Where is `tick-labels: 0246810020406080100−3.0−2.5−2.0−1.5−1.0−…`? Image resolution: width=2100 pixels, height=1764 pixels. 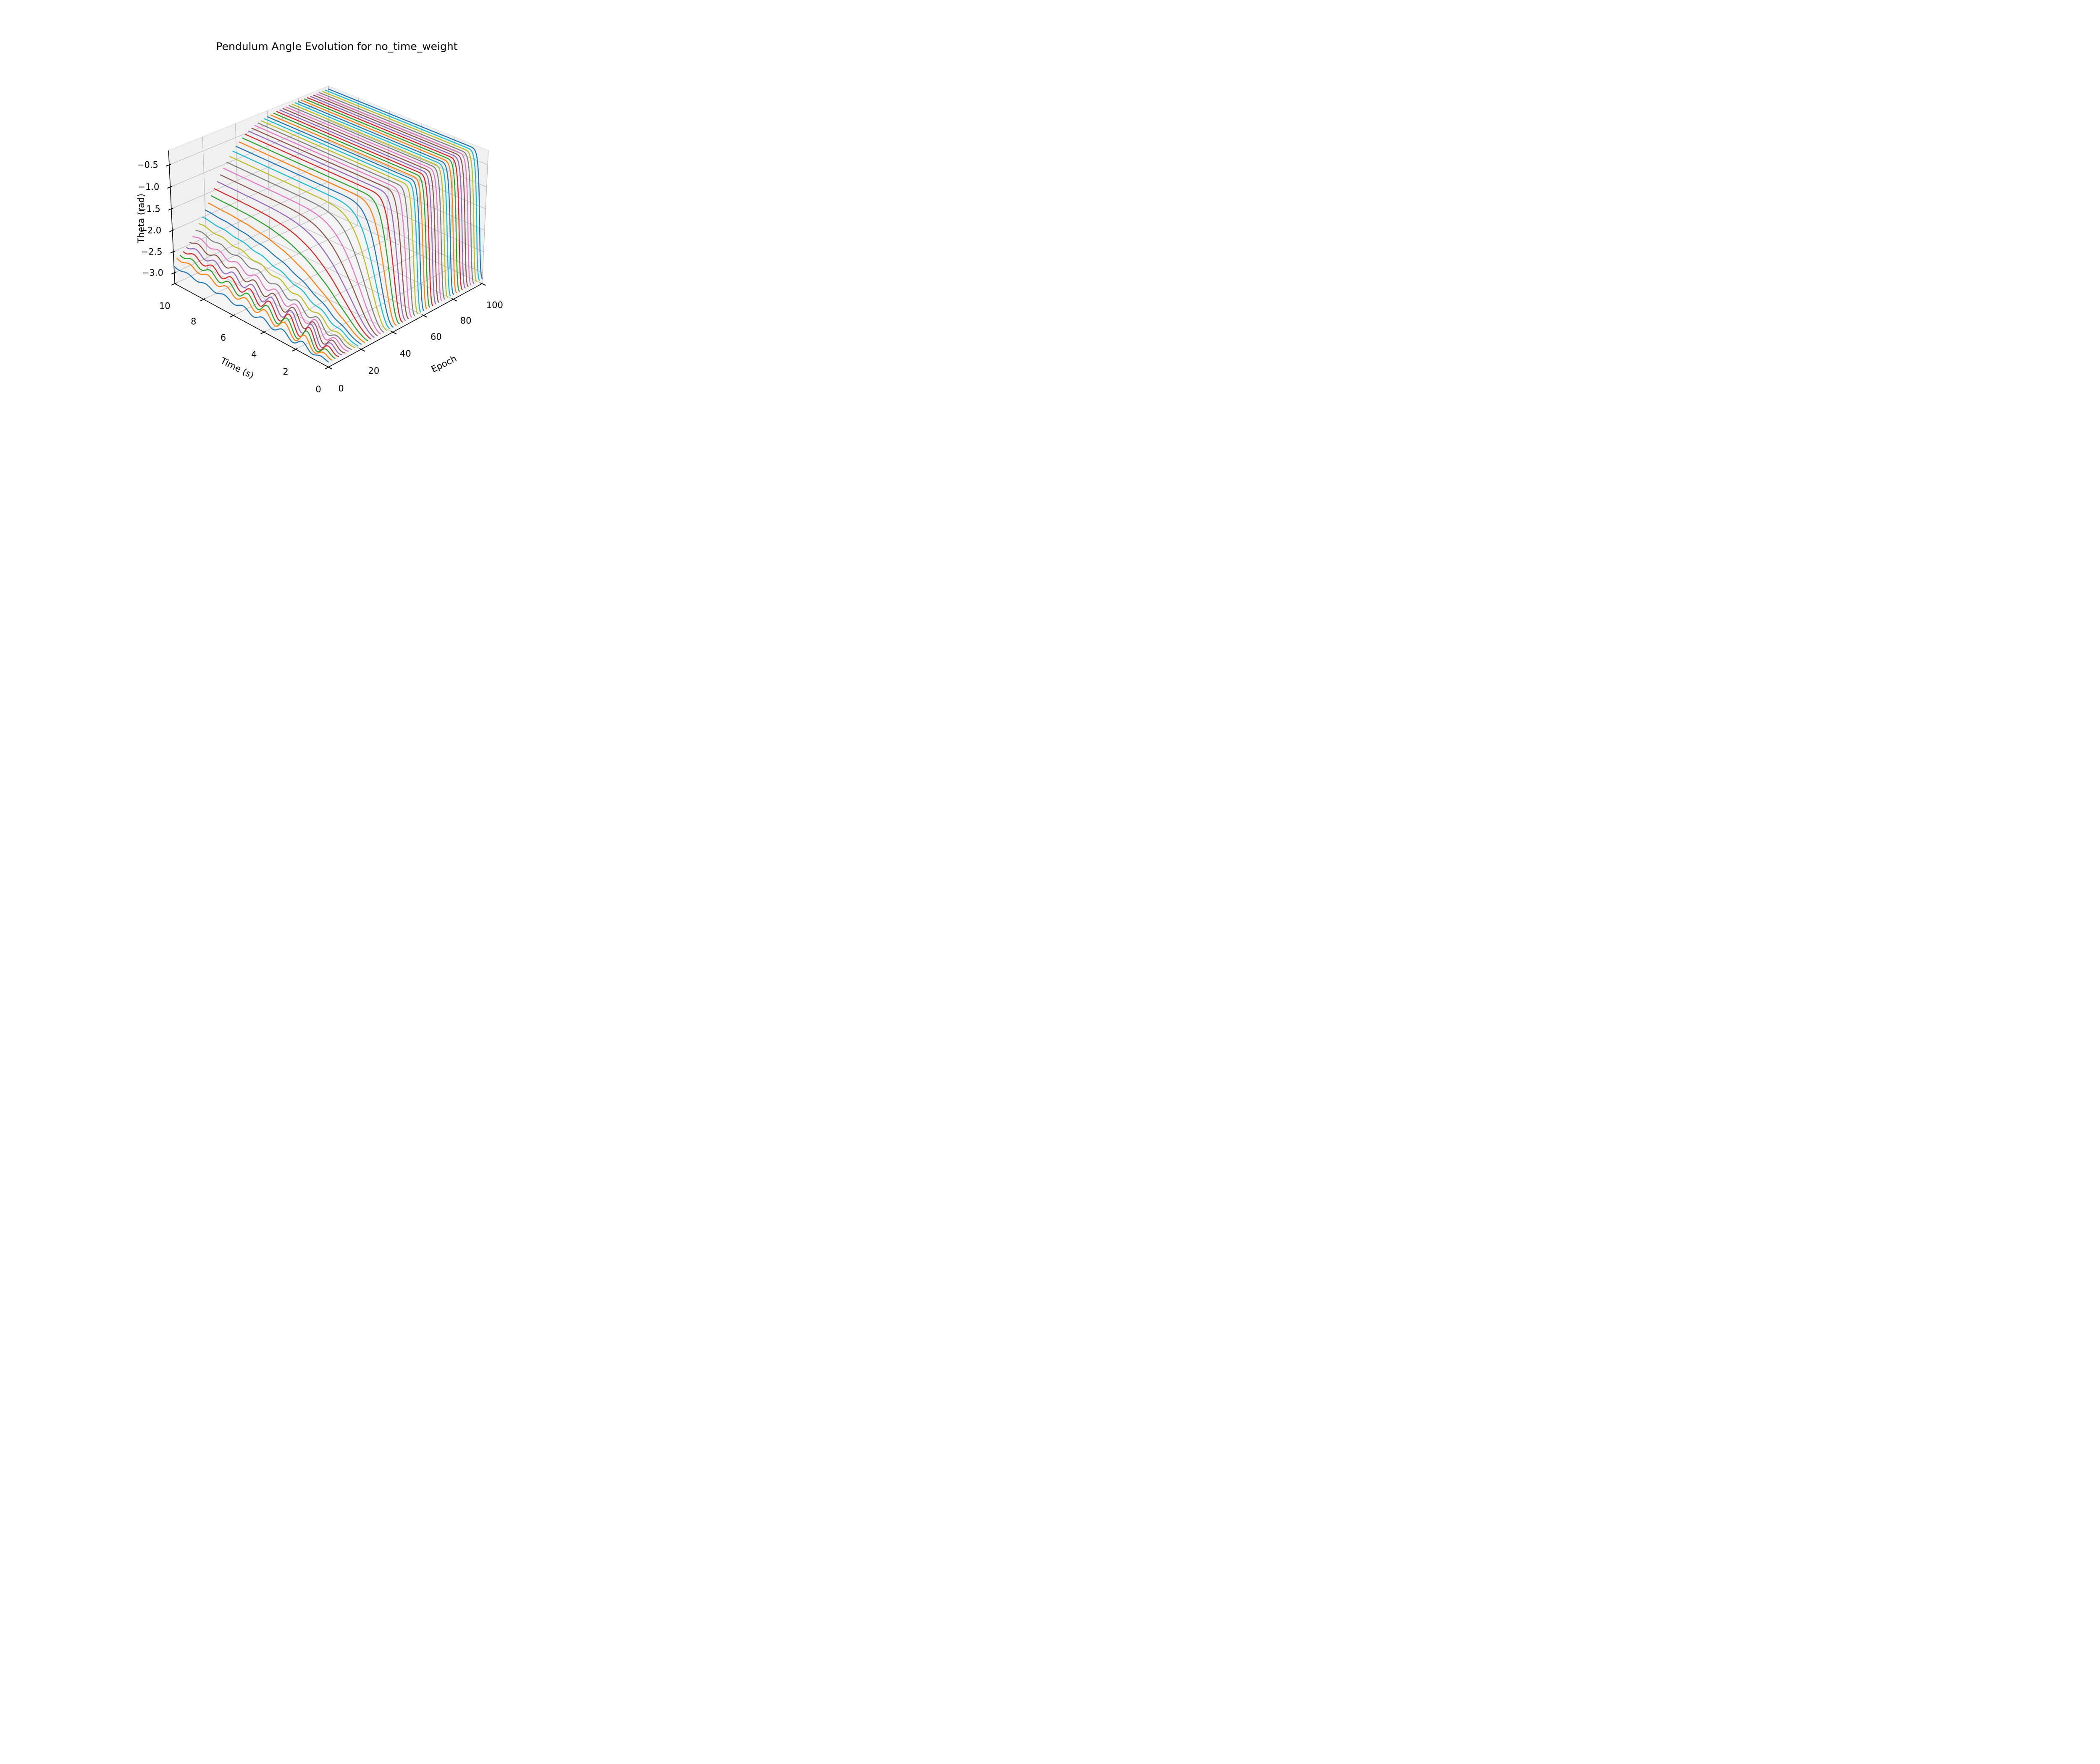 tick-labels: 0246810020406080100−3.0−2.5−2.0−1.5−1.0−… is located at coordinates (320, 277).